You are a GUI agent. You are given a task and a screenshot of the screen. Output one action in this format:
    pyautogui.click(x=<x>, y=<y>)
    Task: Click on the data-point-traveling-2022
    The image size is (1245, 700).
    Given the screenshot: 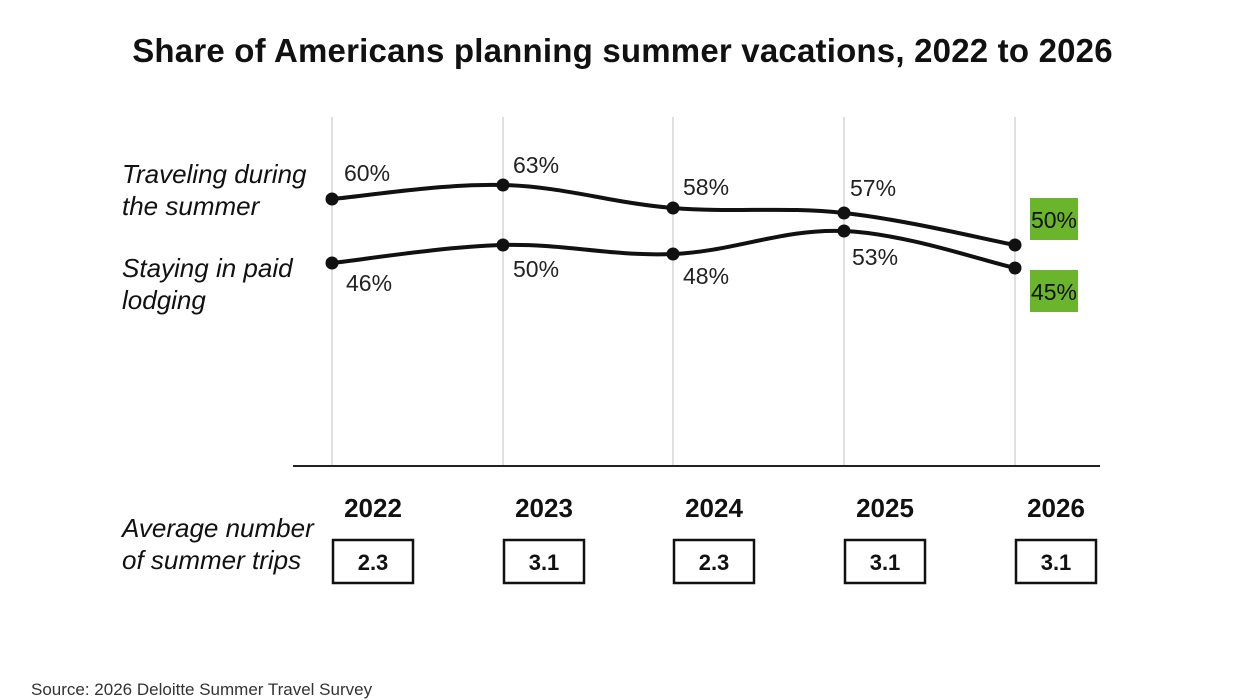 What is the action you would take?
    pyautogui.click(x=332, y=199)
    